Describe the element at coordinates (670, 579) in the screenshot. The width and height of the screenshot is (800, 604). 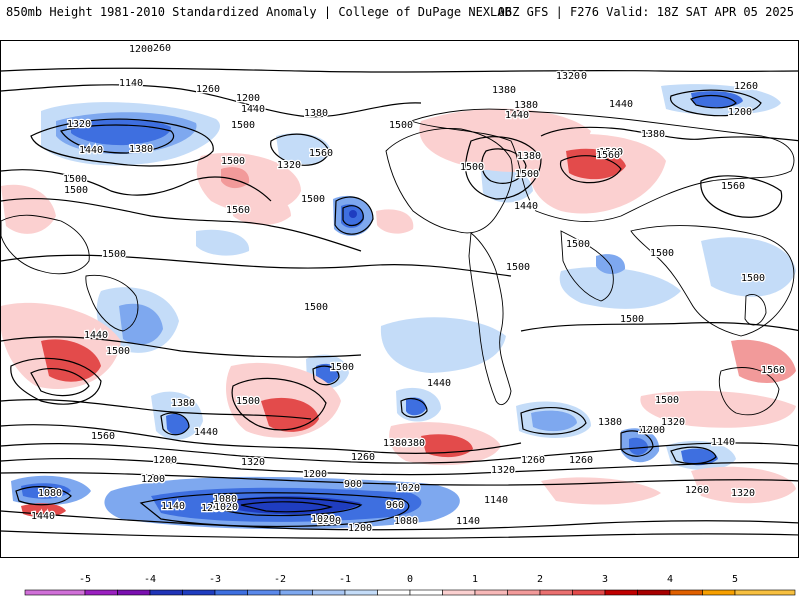
I see `colorbar-tick-label: 4` at that location.